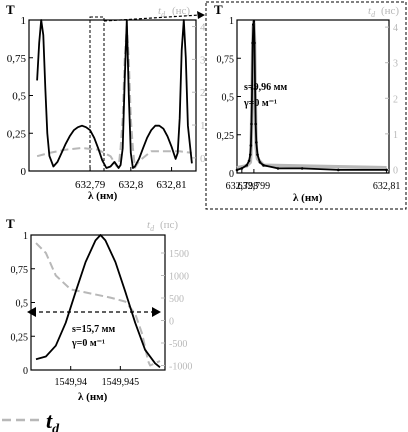 Image resolution: width=408 pixels, height=432 pixels. Describe the element at coordinates (260, 103) in the screenshot. I see `panel-b-annotation-gamma: γ=0 м⁻¹` at that location.